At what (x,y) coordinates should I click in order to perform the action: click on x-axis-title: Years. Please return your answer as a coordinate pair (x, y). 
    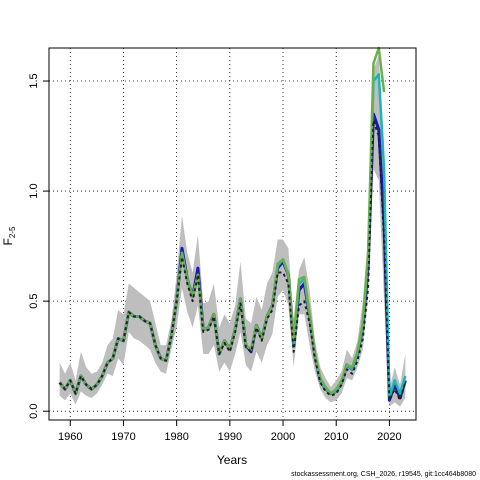
    Looking at the image, I should click on (232, 460).